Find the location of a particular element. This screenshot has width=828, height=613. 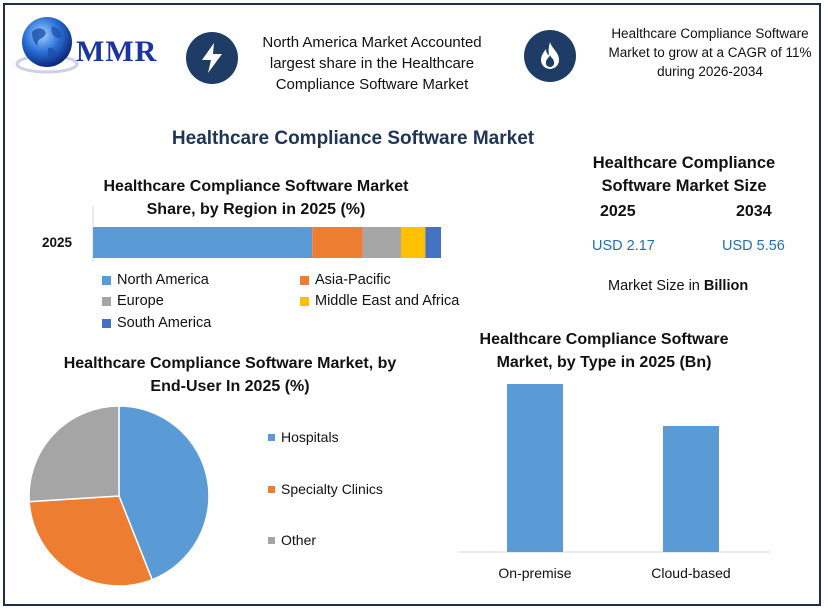

legend-label: Hospitals is located at coordinates (310, 437).